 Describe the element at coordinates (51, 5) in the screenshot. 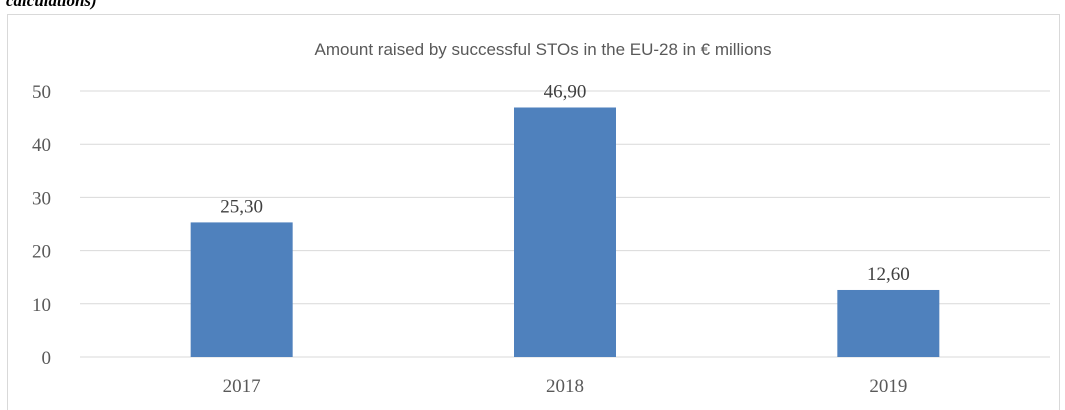

I see `caption-fragment: calculations)` at that location.